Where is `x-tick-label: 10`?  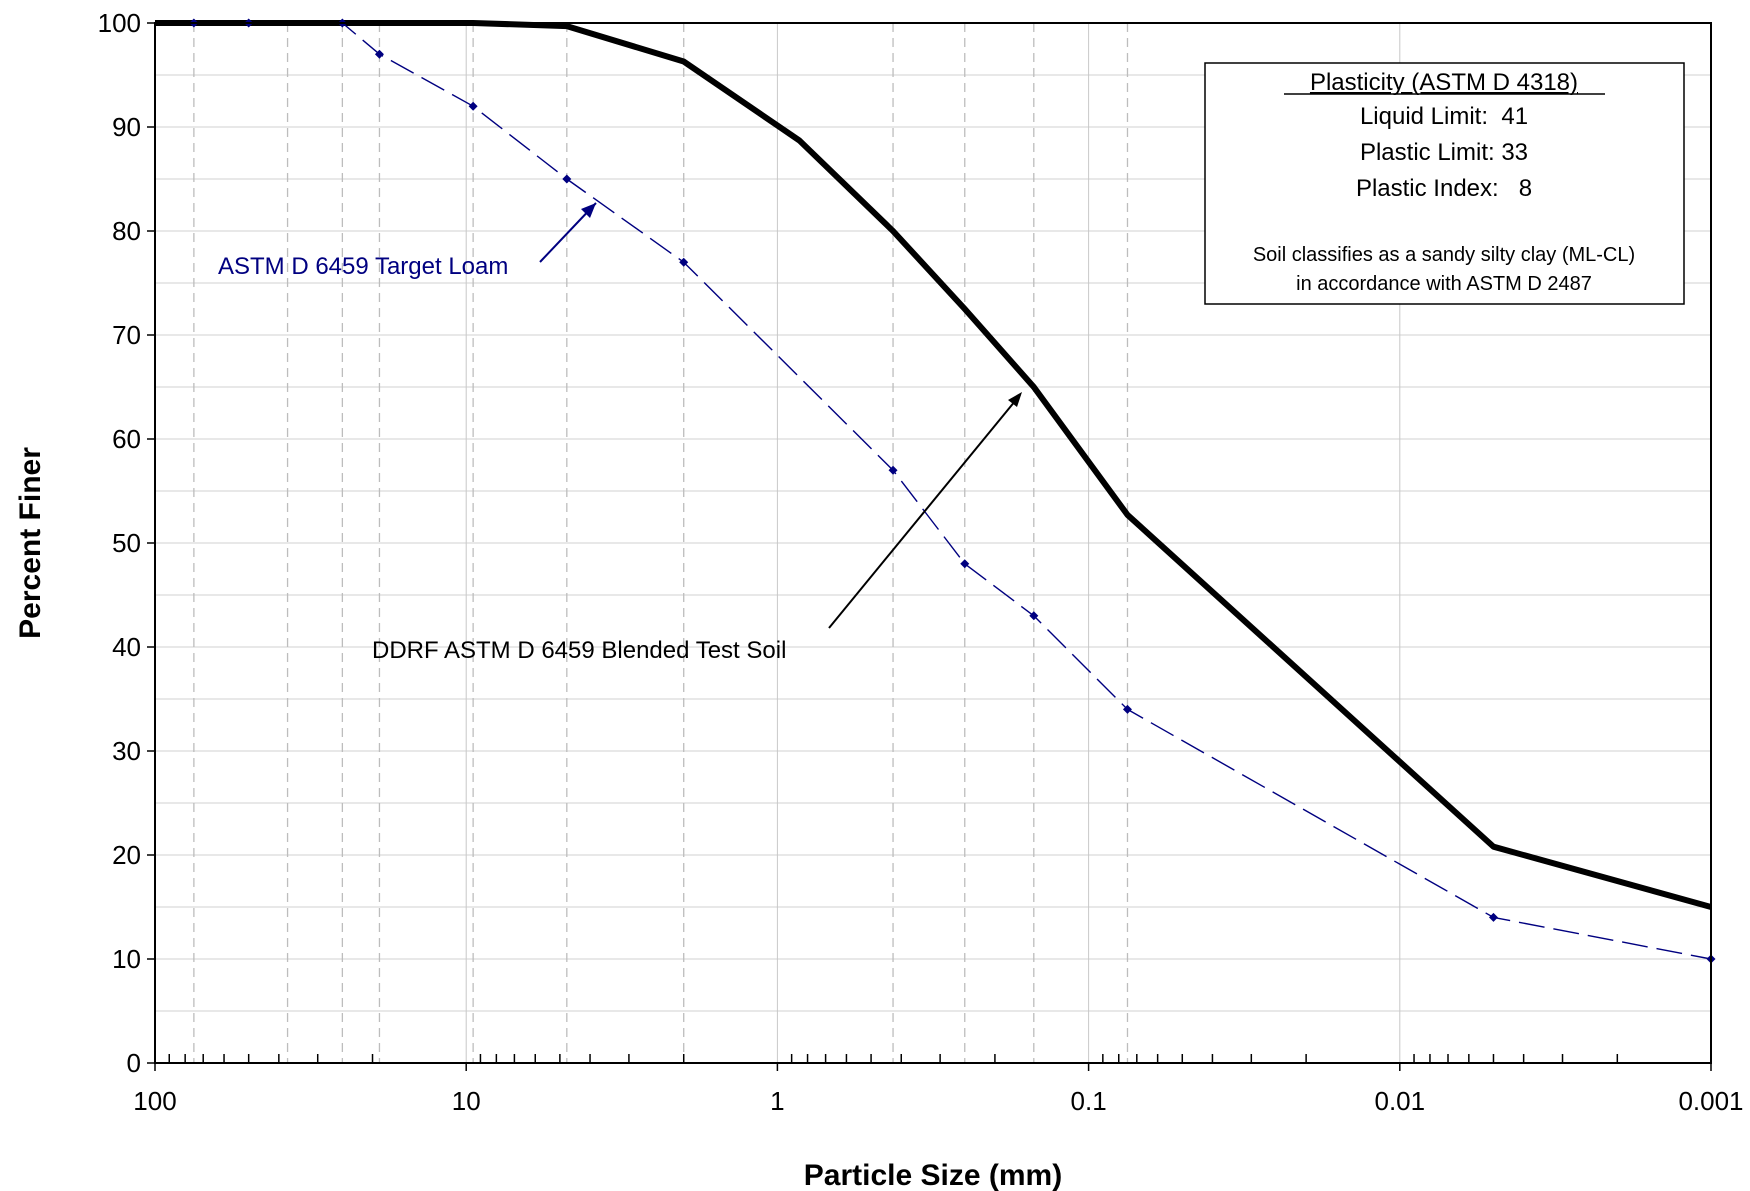 x-tick-label: 10 is located at coordinates (466, 1101).